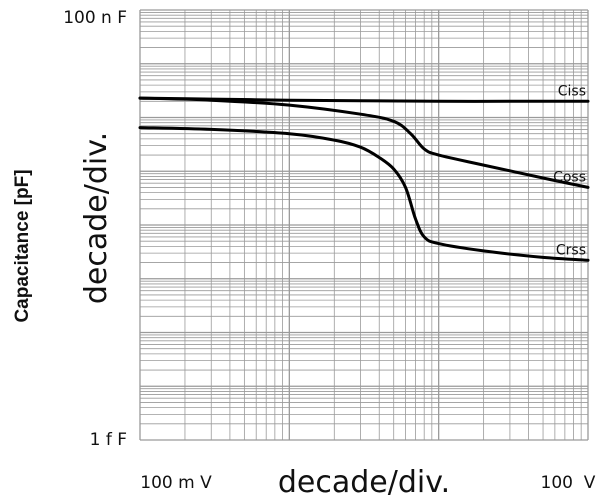  What do you see at coordinates (569, 177) in the screenshot?
I see `series-label-coss: Coss` at bounding box center [569, 177].